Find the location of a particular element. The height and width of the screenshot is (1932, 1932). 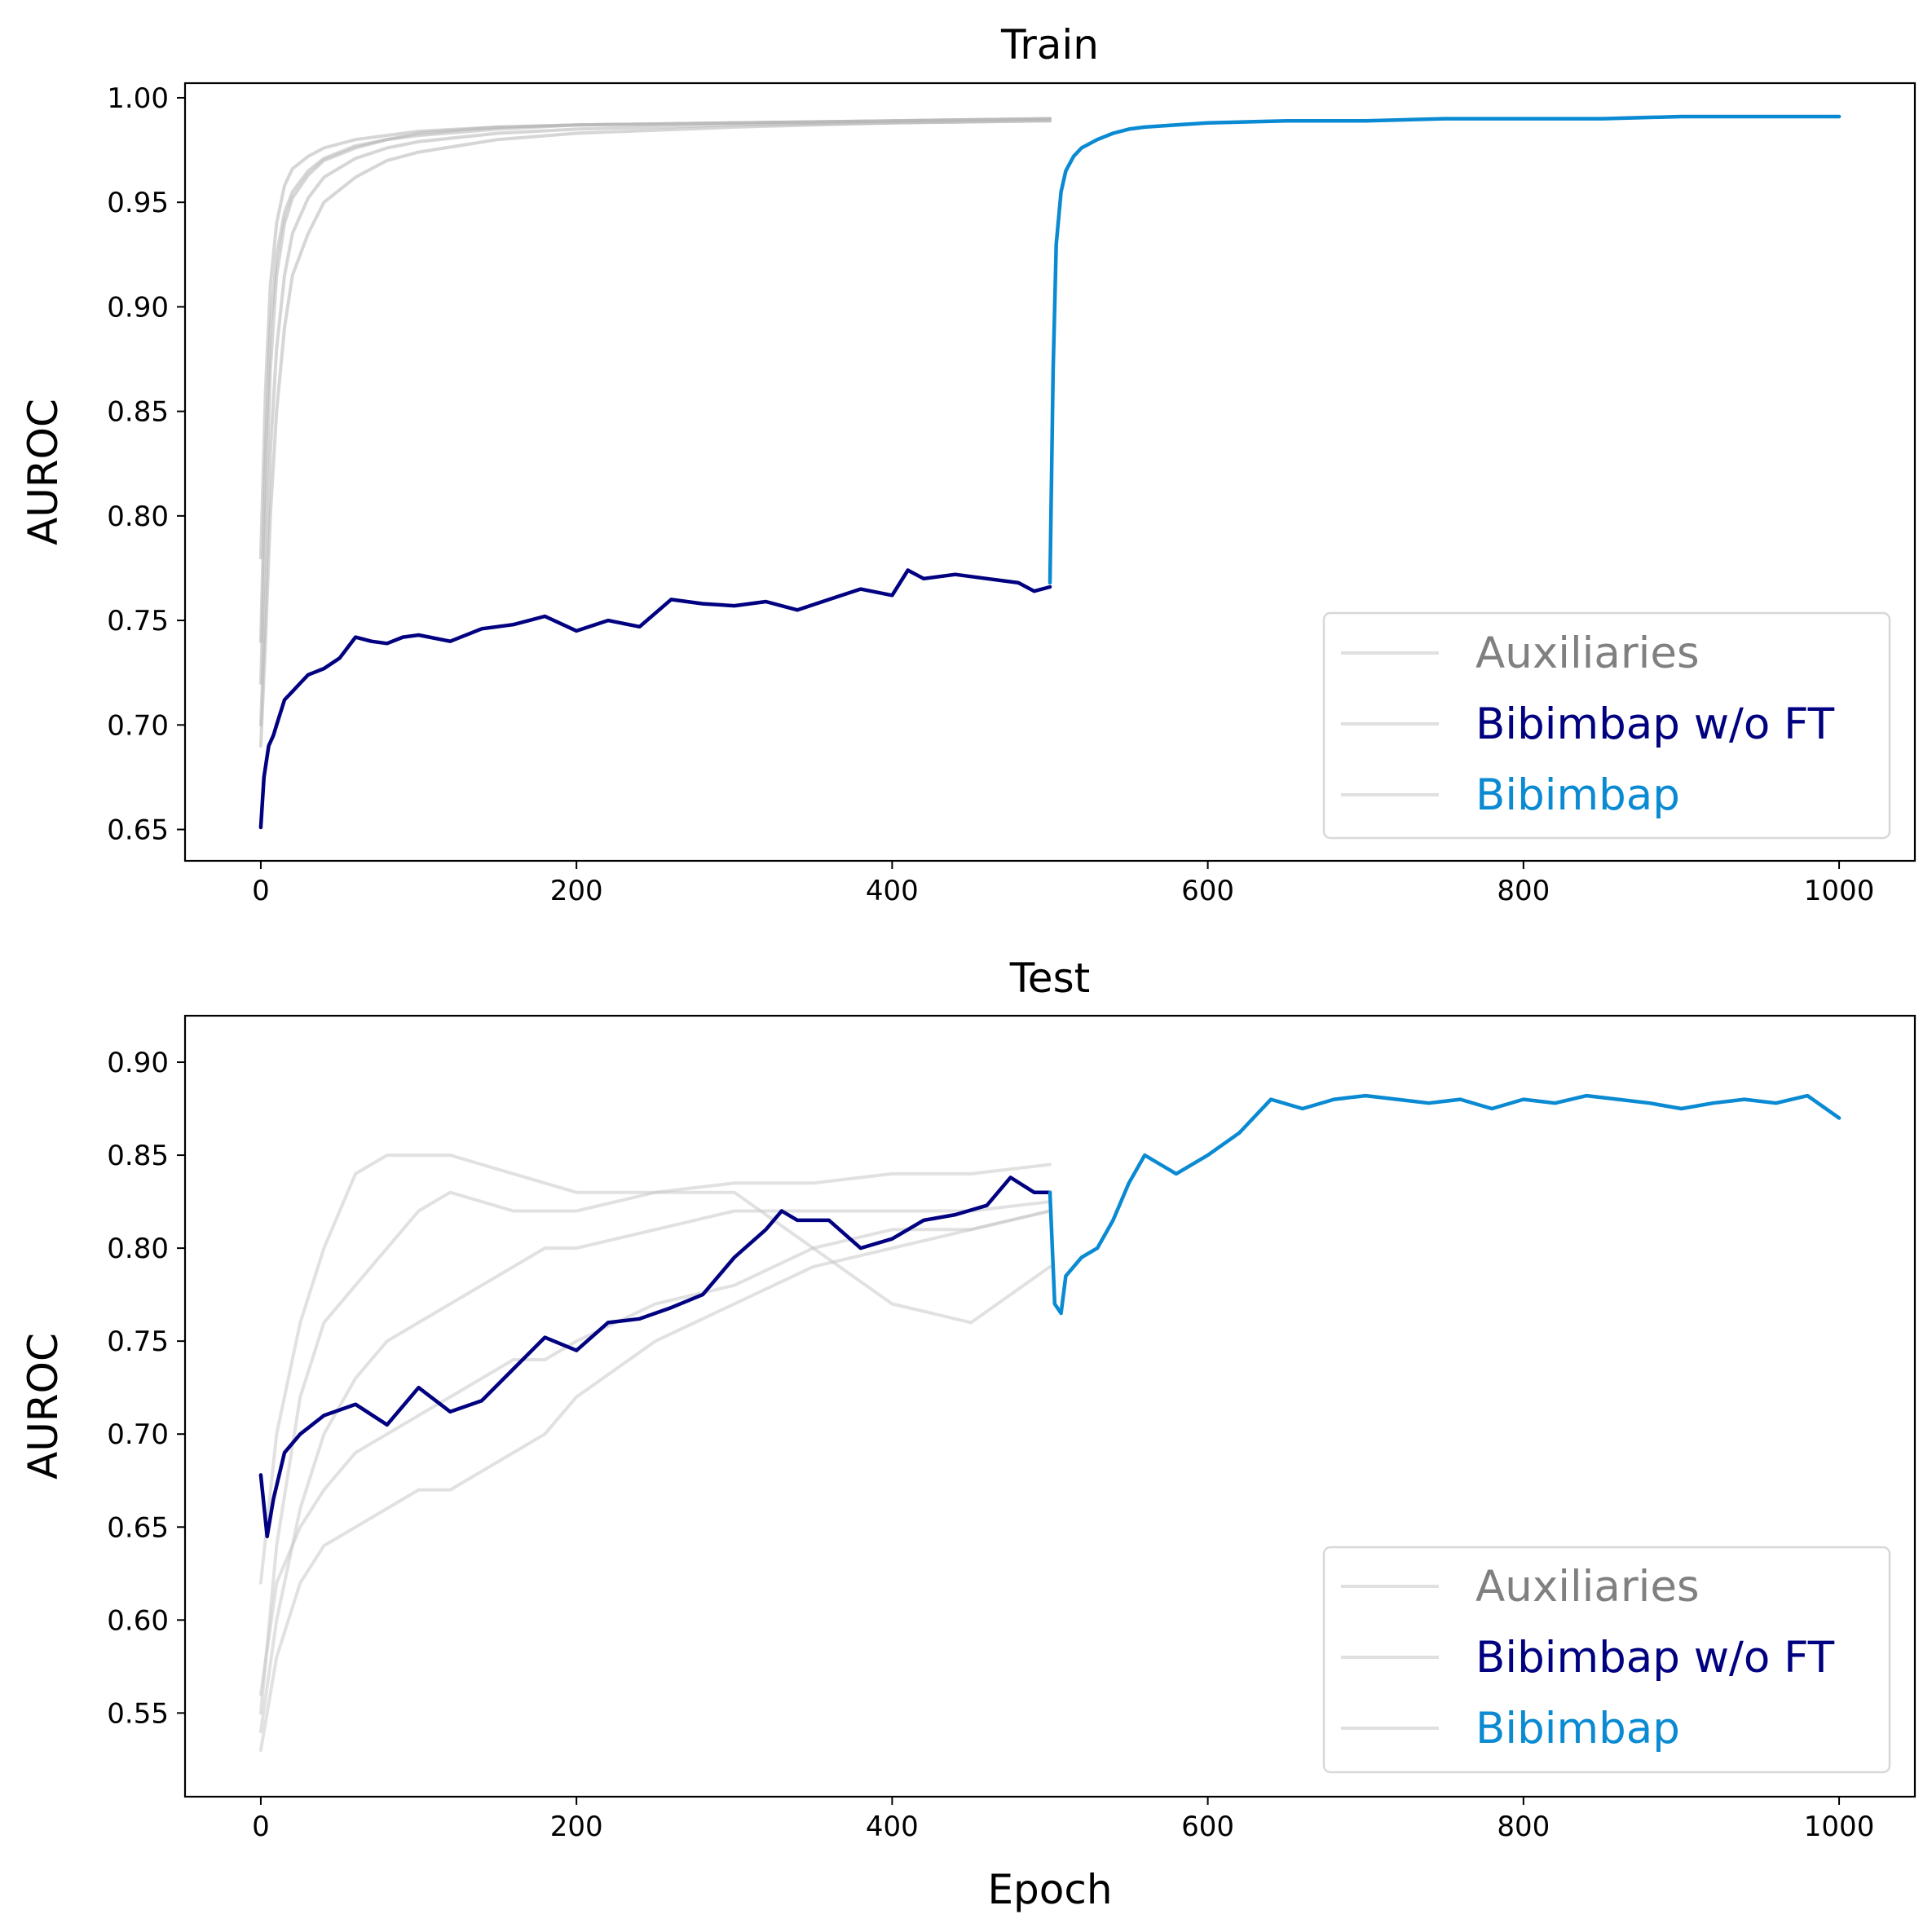

train-legend-label-bibimbap: Bibimbap is located at coordinates (1577, 795).